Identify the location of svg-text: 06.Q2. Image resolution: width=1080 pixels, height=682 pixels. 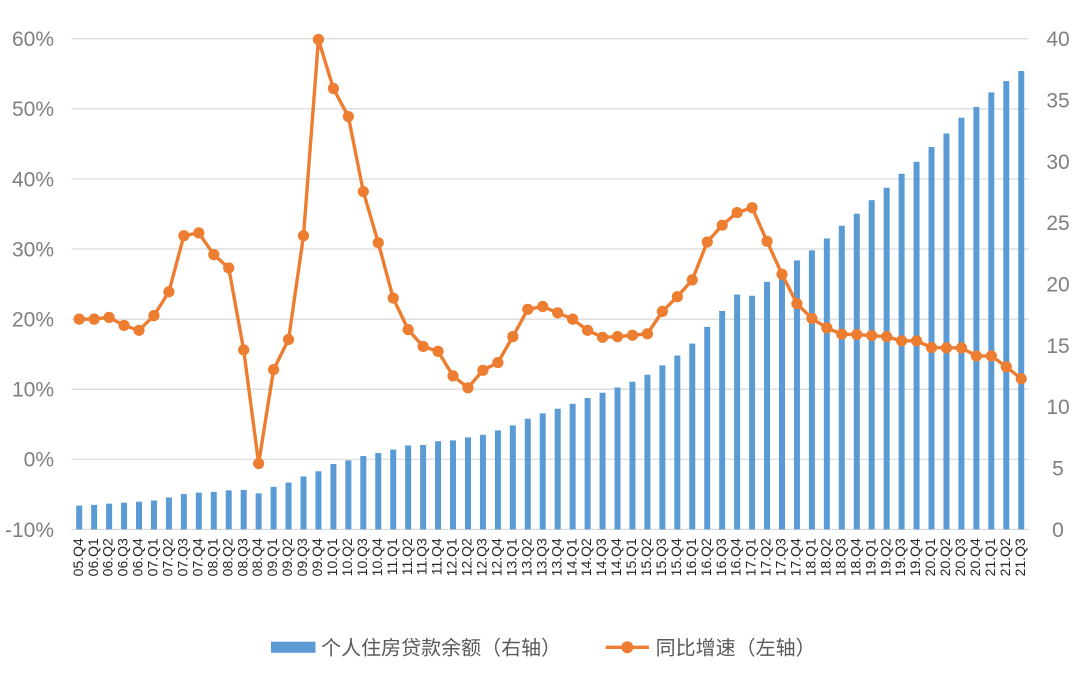
(108, 557).